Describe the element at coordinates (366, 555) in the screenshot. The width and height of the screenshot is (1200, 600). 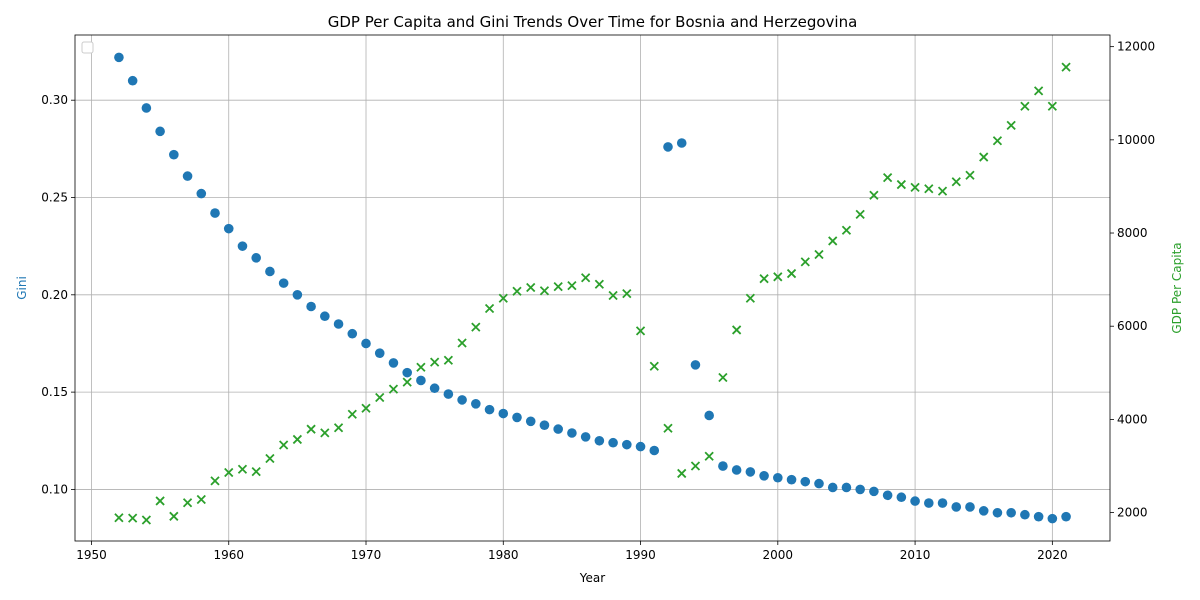
I see `x-tick-label: 1970` at that location.